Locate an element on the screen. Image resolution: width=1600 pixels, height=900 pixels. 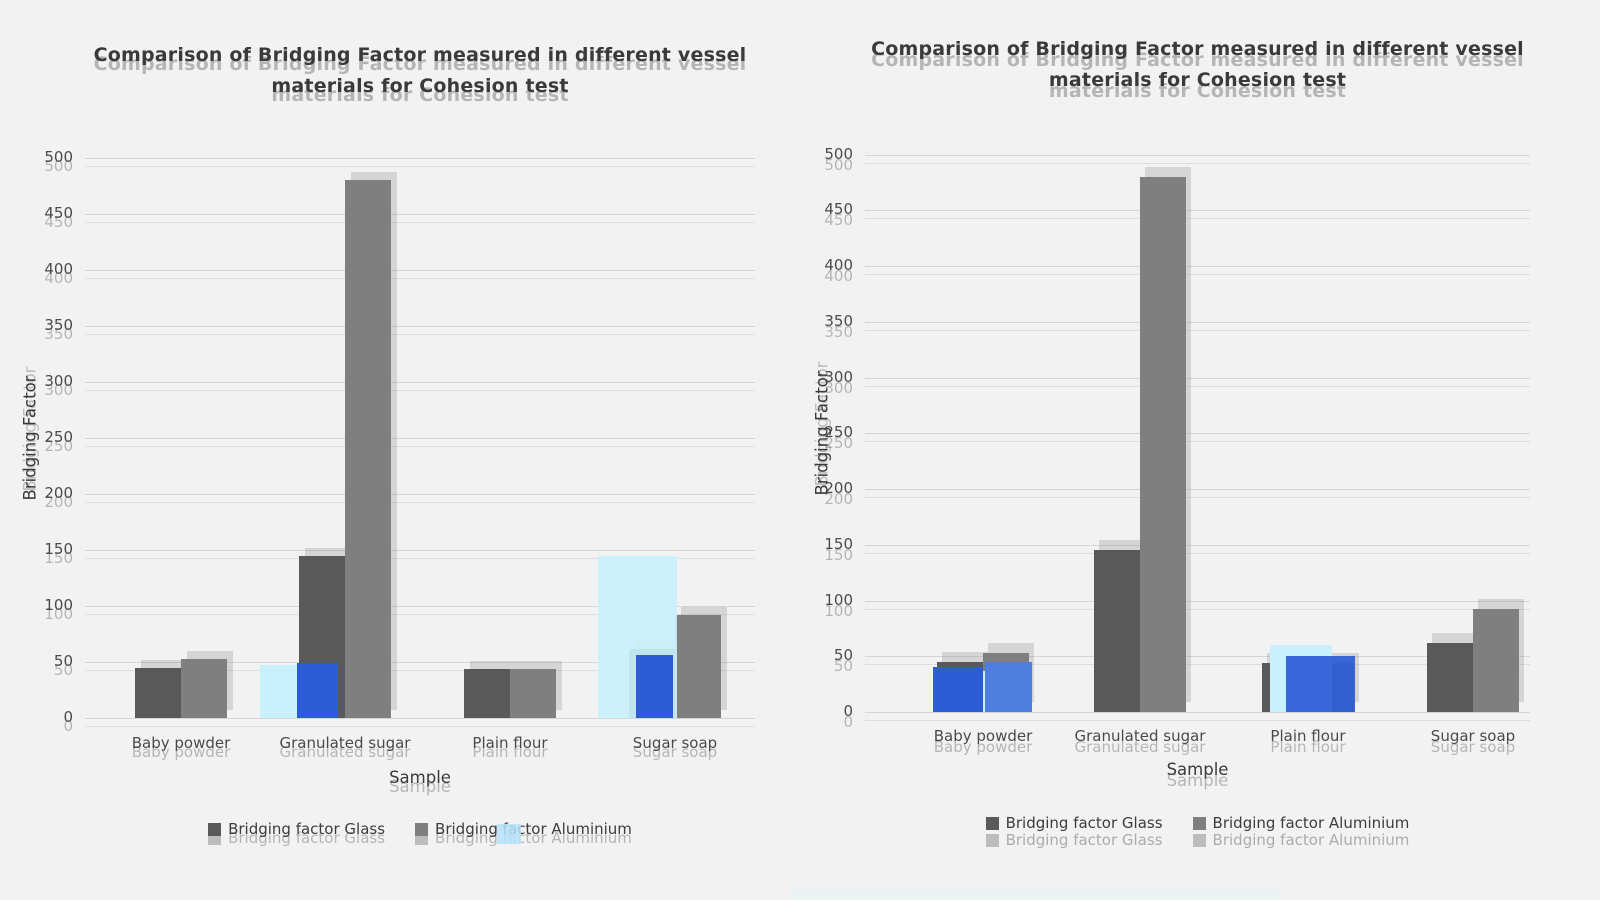
bottom-dissolve-strip-artifact is located at coordinates (1035, 893).